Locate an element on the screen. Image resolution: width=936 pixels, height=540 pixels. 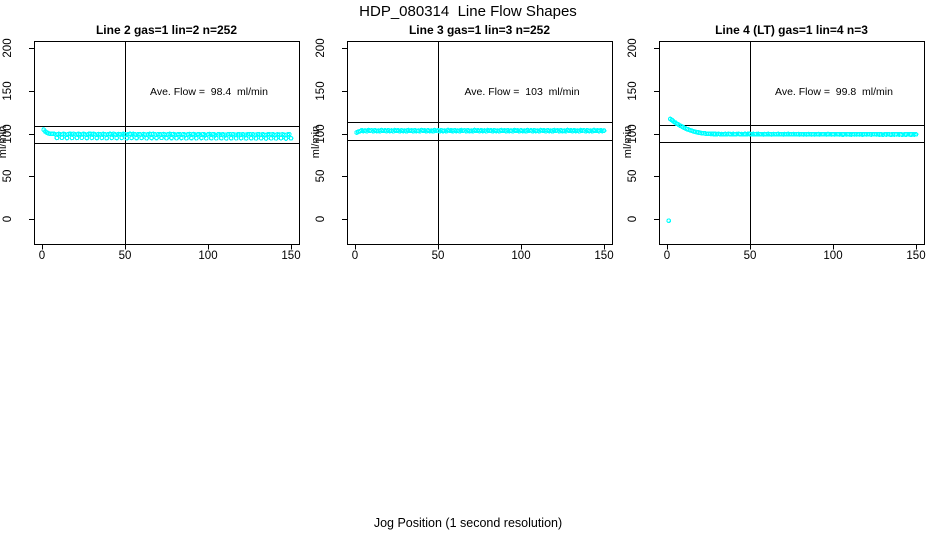
panel-title: Line 4 (LT) gas=1 lin=4 n=3 is located at coordinates (791, 30).